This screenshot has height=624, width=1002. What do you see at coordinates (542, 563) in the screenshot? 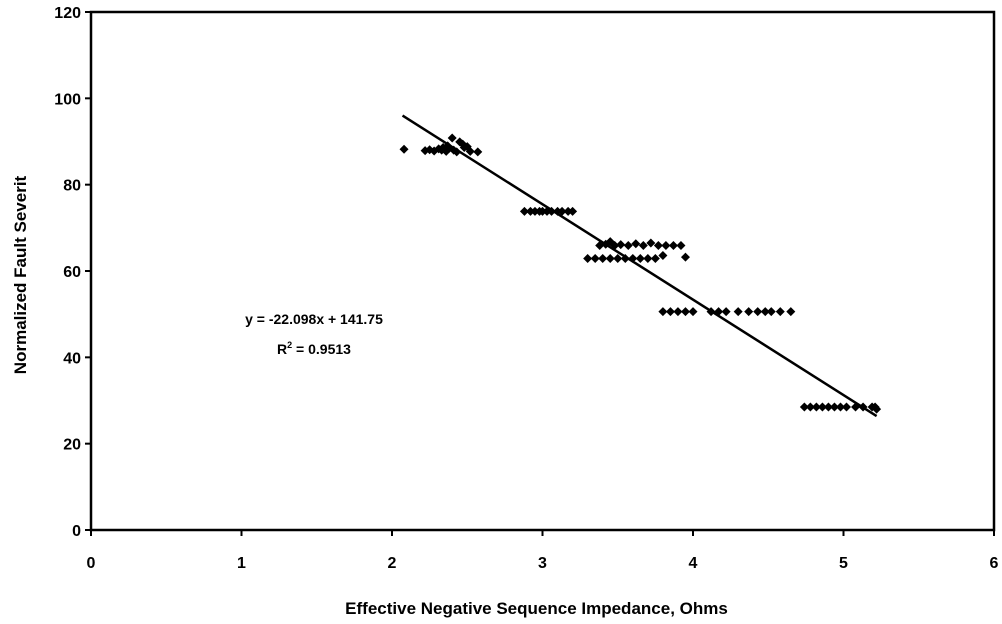
I see `x-tick-label: 3` at bounding box center [542, 563].